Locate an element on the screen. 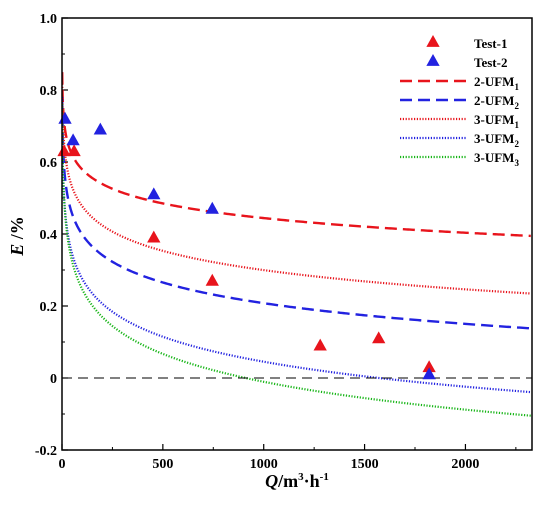 This screenshot has width=550, height=505. y-tick-label: 0.2 is located at coordinates (49, 307).